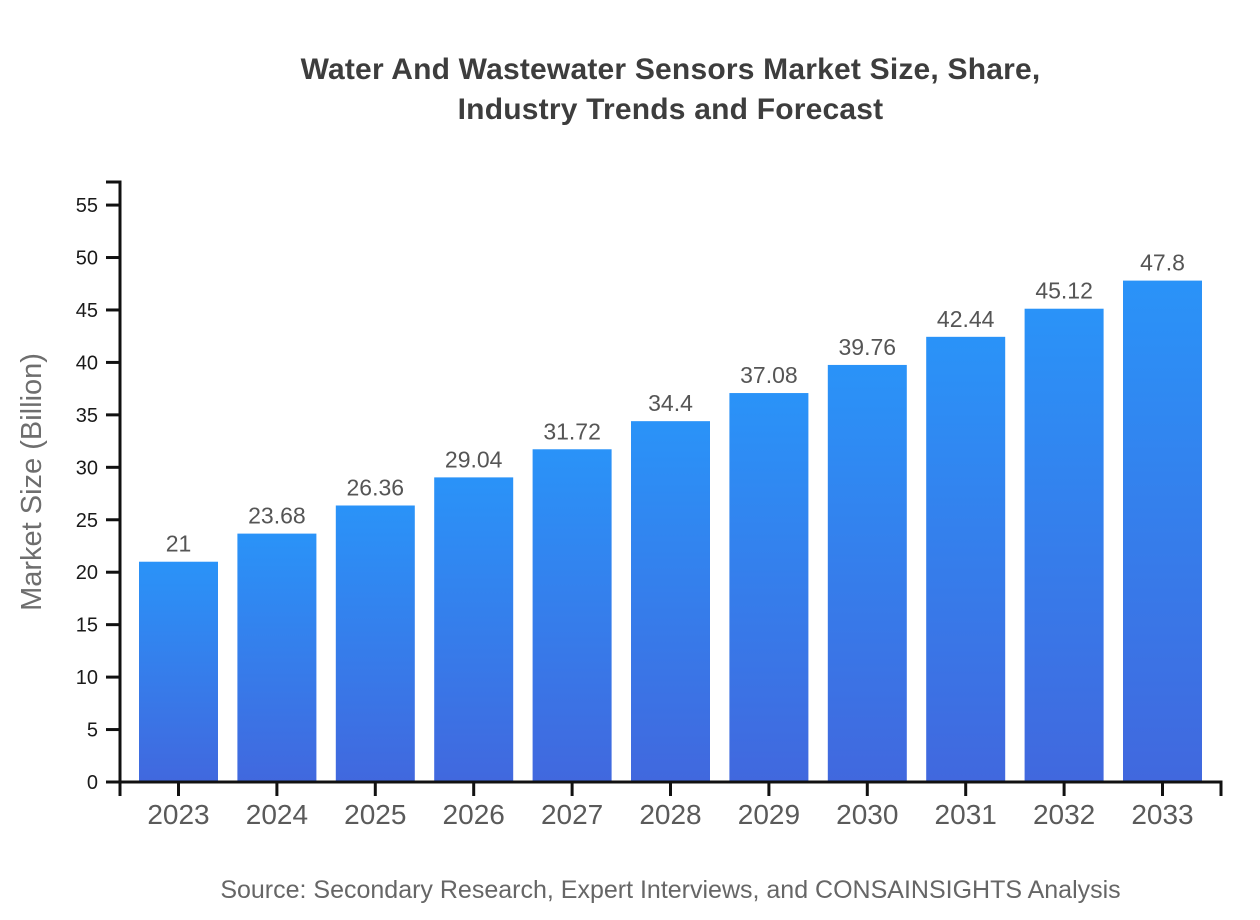  Describe the element at coordinates (376, 487) in the screenshot. I see `bar-value-label: 26.36` at that location.